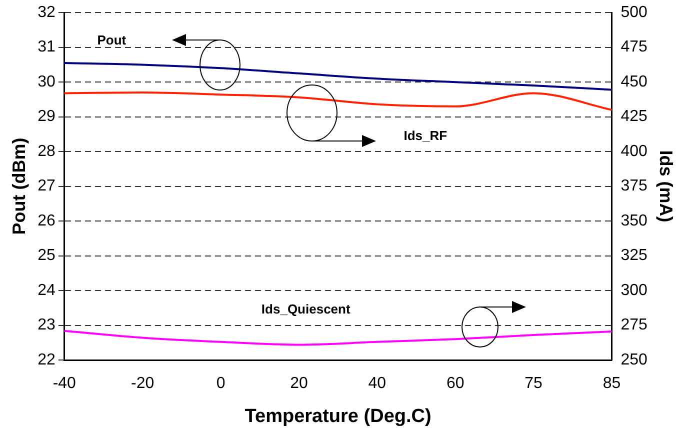  What do you see at coordinates (634, 151) in the screenshot?
I see `y2-tick-label: 400` at bounding box center [634, 151].